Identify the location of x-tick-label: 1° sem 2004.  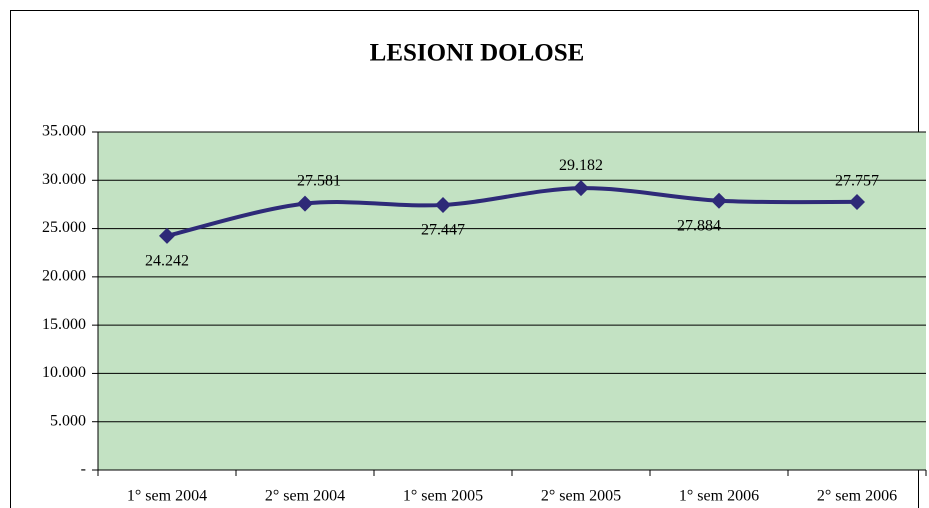
(167, 496).